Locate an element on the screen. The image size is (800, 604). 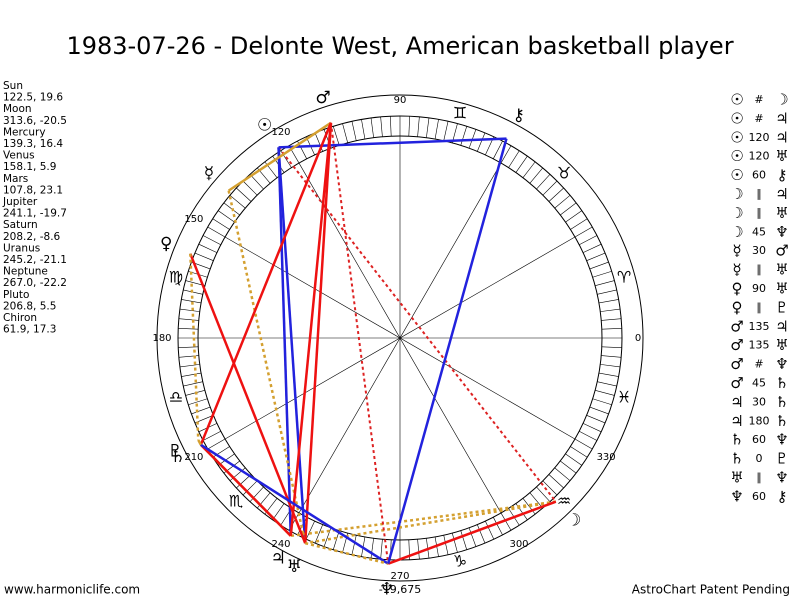
degree-label: 0 is located at coordinates (638, 338).